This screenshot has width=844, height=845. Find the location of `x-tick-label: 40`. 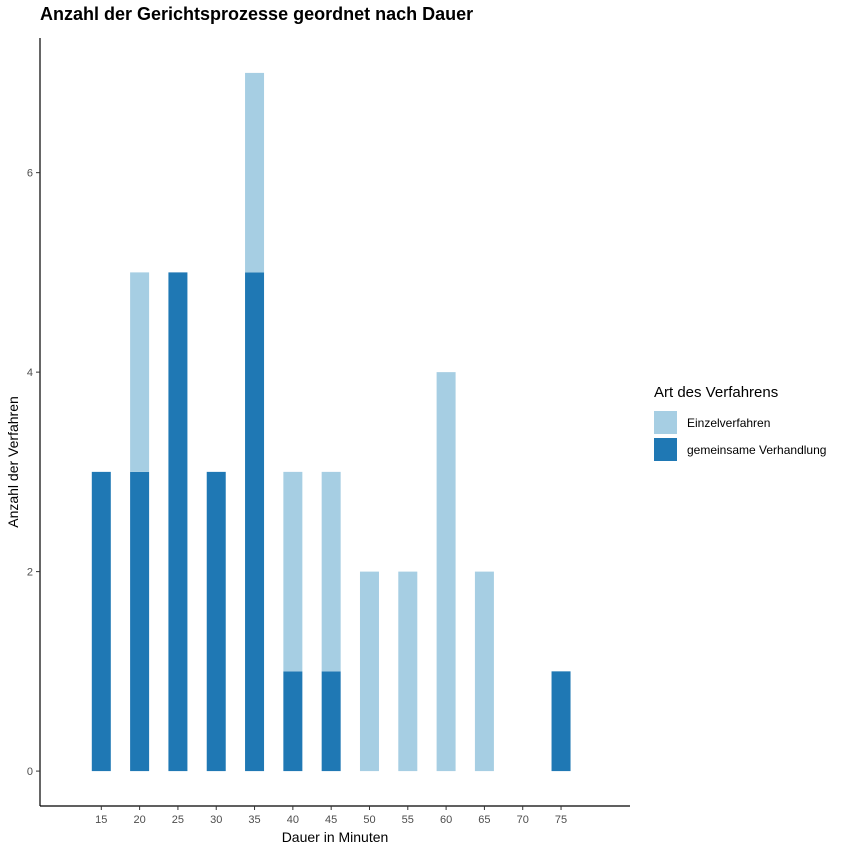

x-tick-label: 40 is located at coordinates (293, 820).